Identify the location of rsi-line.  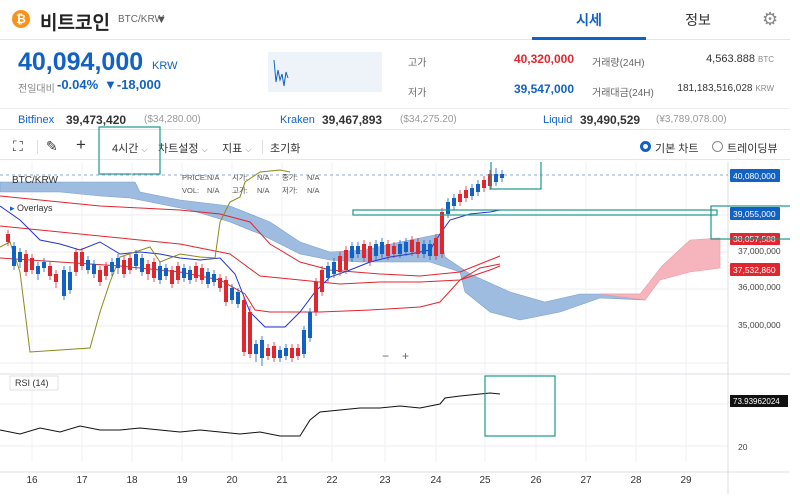
(250, 414).